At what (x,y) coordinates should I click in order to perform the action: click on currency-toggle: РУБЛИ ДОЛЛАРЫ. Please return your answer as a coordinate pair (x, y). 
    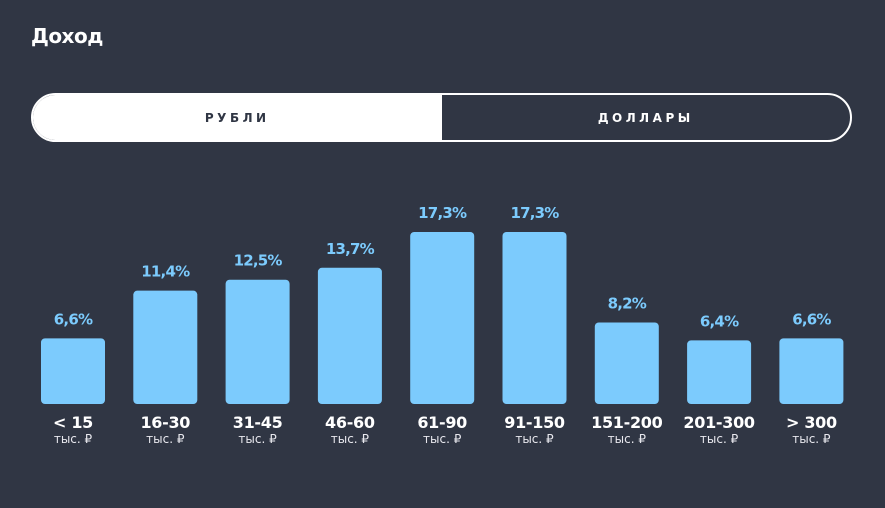
    Looking at the image, I should click on (441, 117).